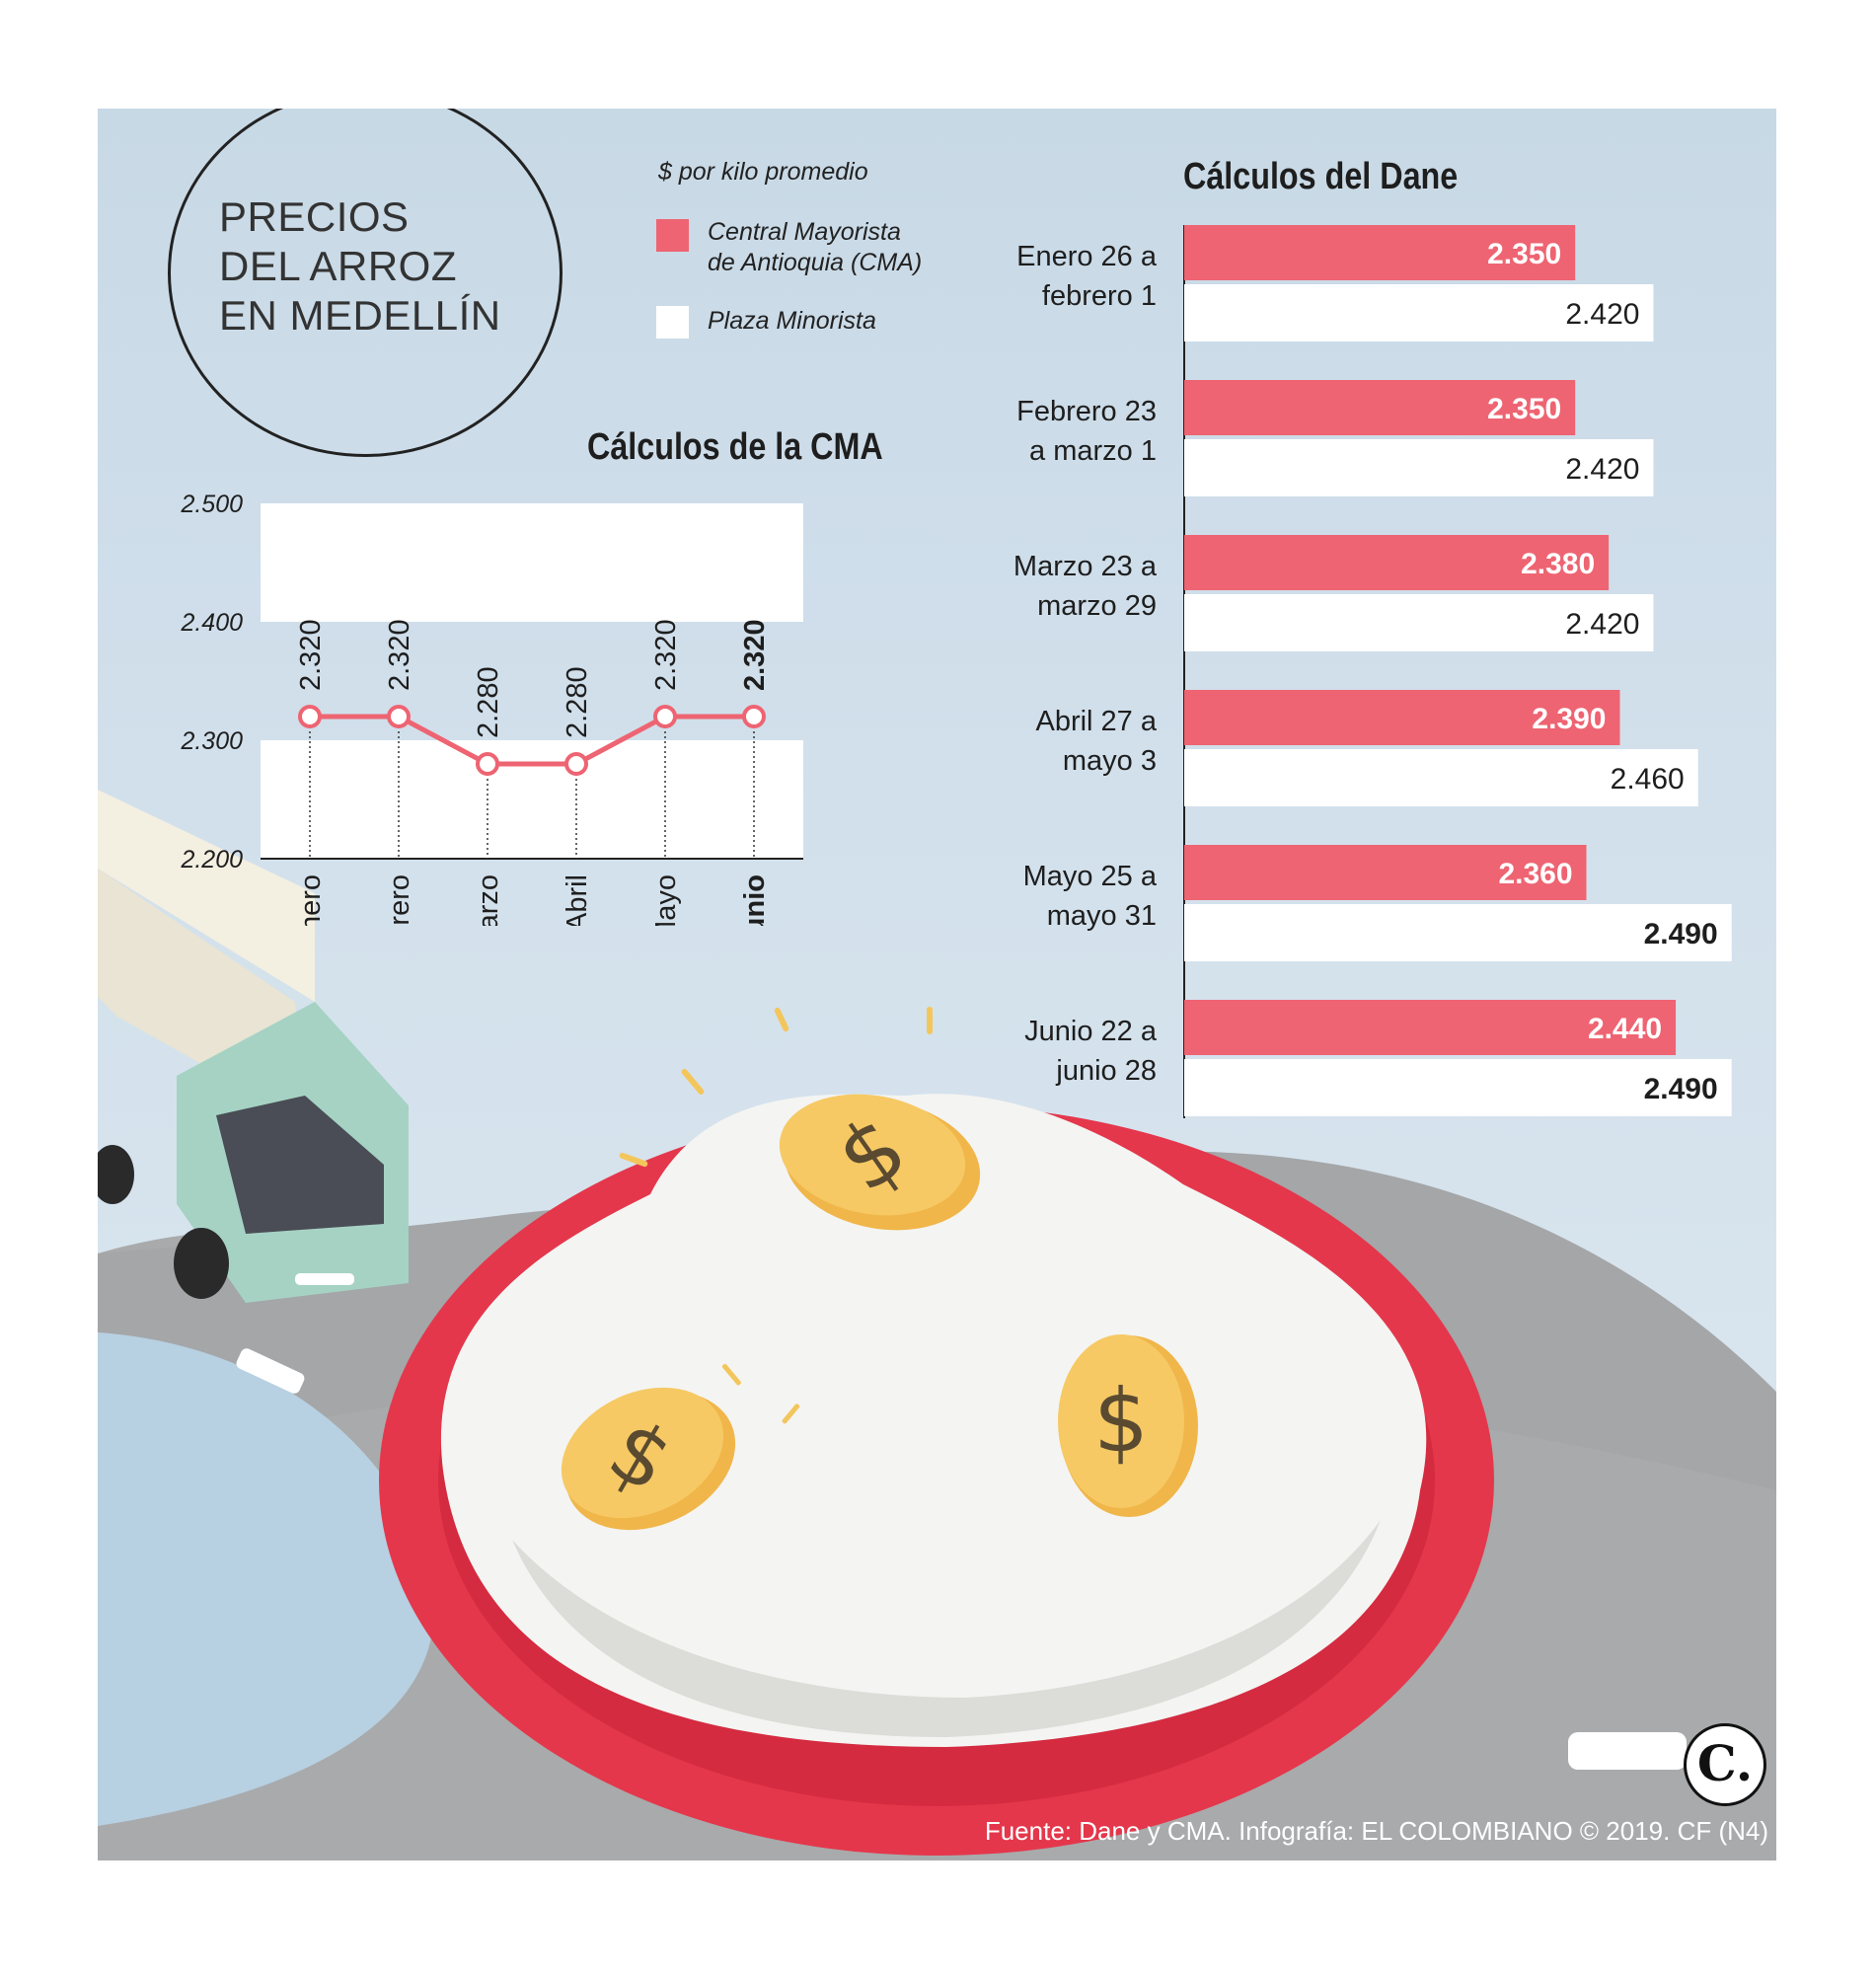 The height and width of the screenshot is (1974, 1876). Describe the element at coordinates (1085, 586) in the screenshot. I see `period-label: Marzo 23 a marzo 29` at that location.